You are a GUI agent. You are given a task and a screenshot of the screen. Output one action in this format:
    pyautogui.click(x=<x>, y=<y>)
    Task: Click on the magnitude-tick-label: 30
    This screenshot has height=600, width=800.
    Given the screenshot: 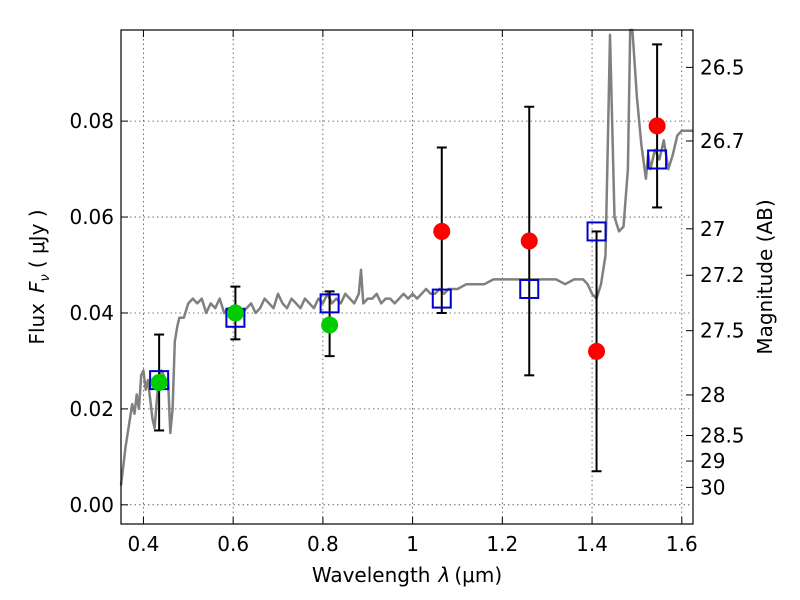 What is the action you would take?
    pyautogui.click(x=712, y=487)
    